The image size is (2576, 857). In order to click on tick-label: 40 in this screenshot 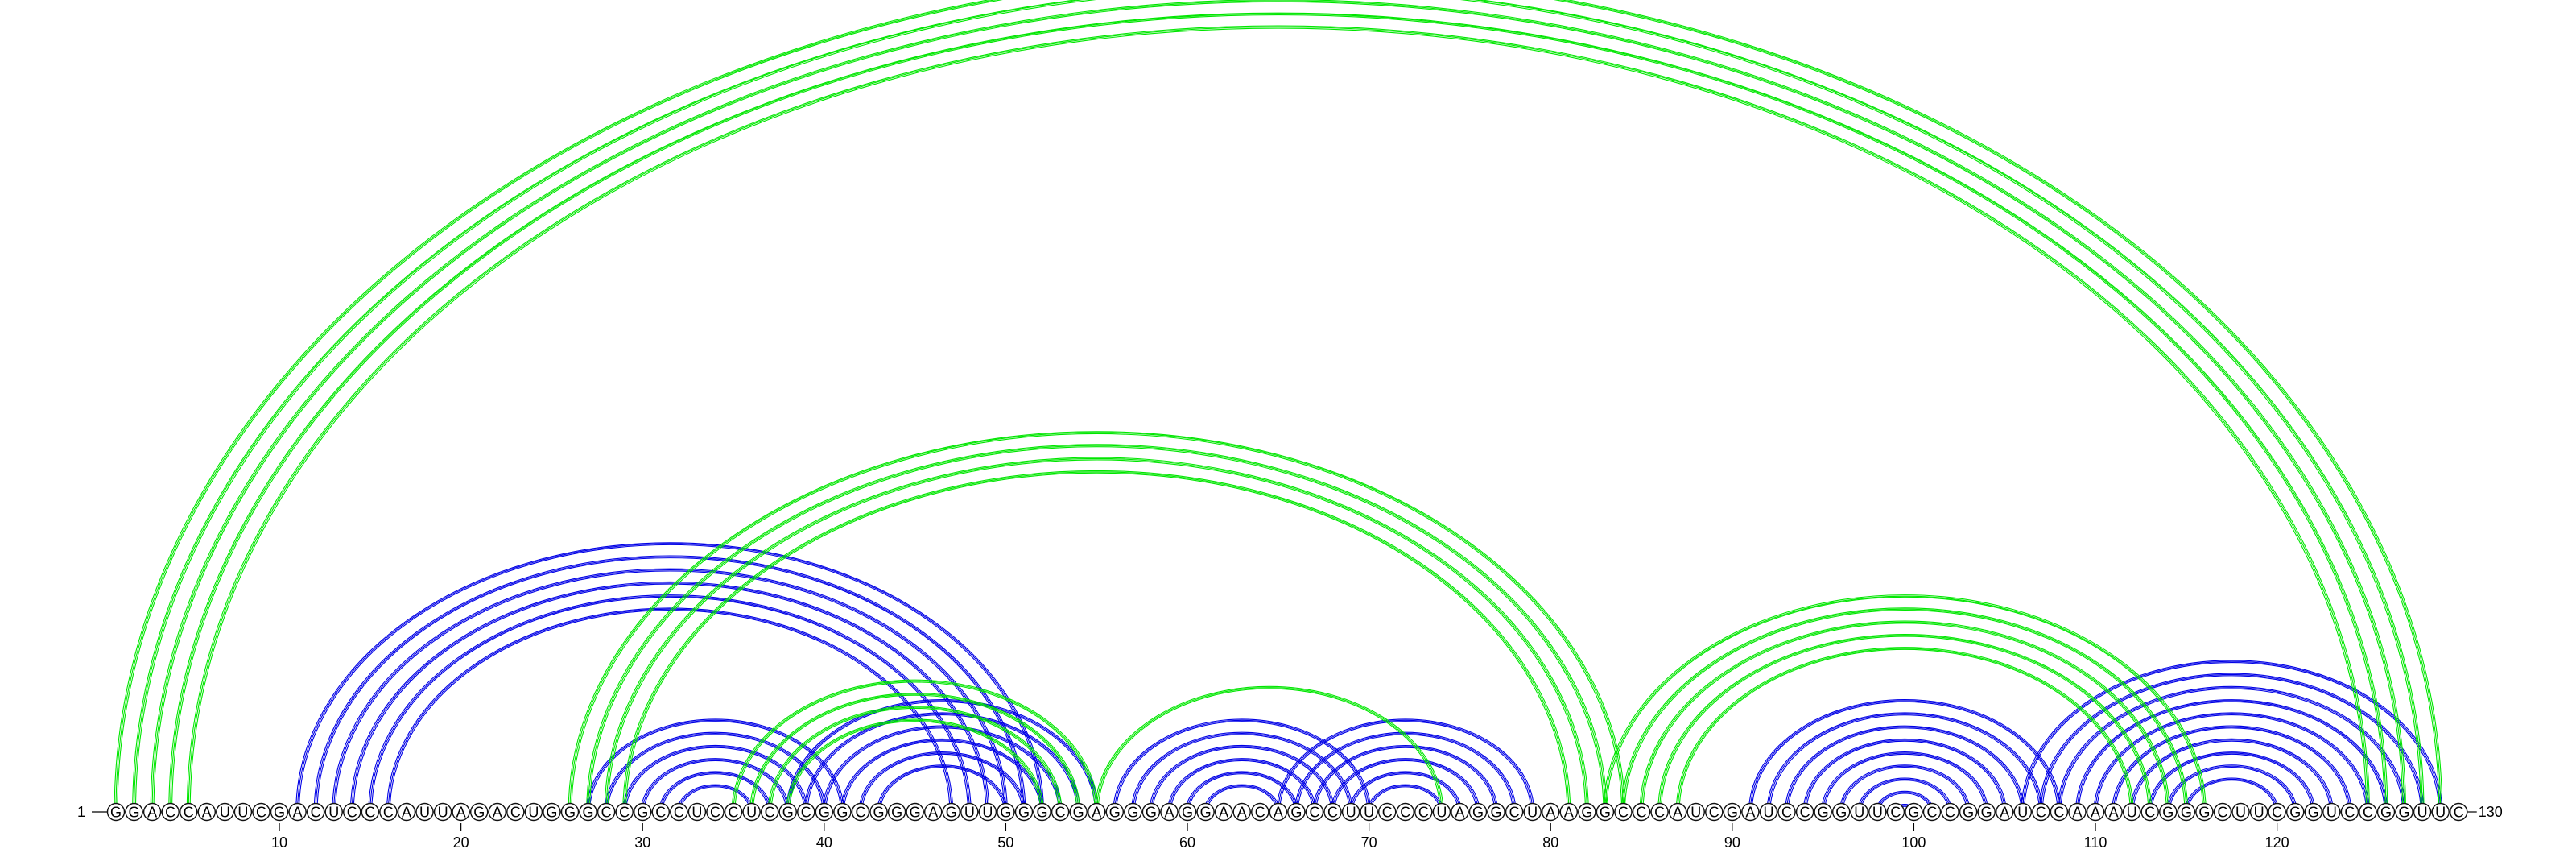, I will do `click(824, 843)`.